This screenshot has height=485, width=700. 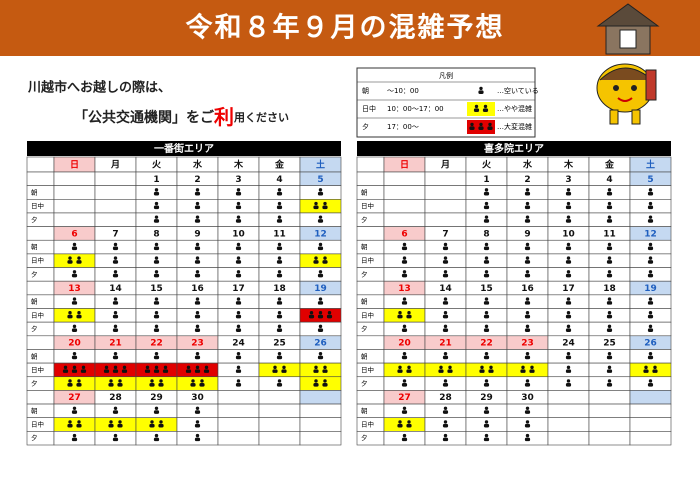 I want to click on weekday: 金, so click(x=609, y=165).